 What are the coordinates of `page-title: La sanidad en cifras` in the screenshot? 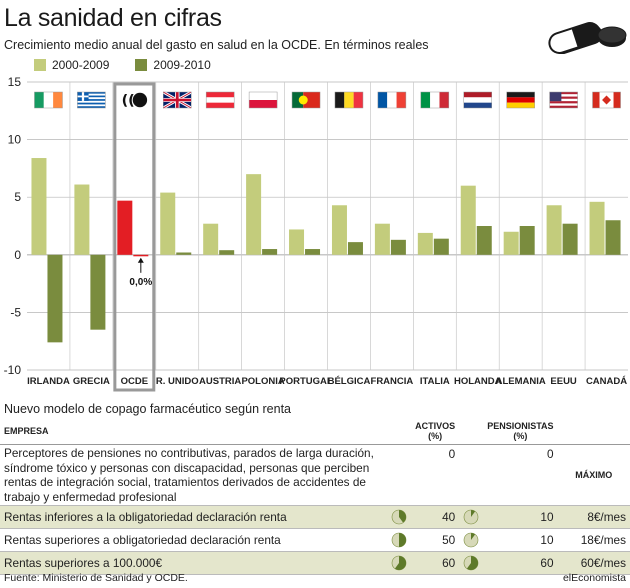 It's located at (113, 18).